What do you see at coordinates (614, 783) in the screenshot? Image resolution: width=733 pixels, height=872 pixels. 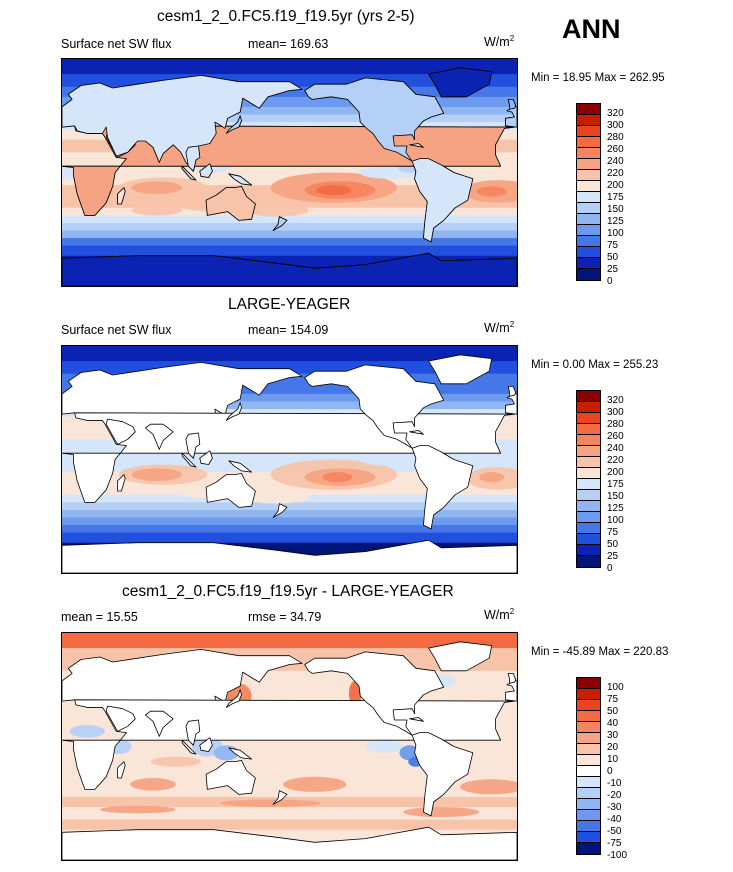 I see `colorbar-tick-label: -10` at bounding box center [614, 783].